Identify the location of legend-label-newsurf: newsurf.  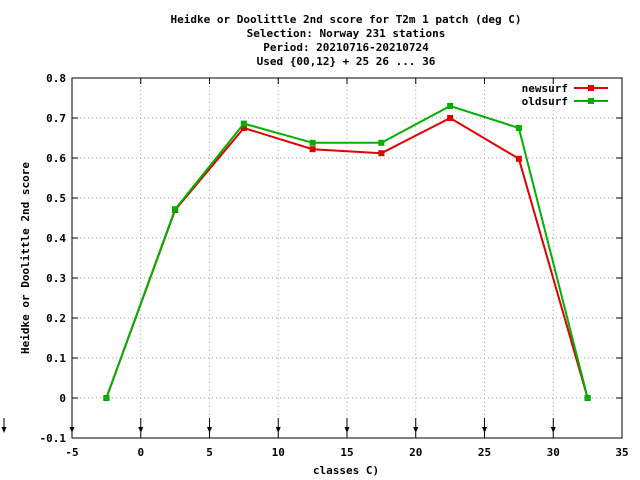
(545, 88).